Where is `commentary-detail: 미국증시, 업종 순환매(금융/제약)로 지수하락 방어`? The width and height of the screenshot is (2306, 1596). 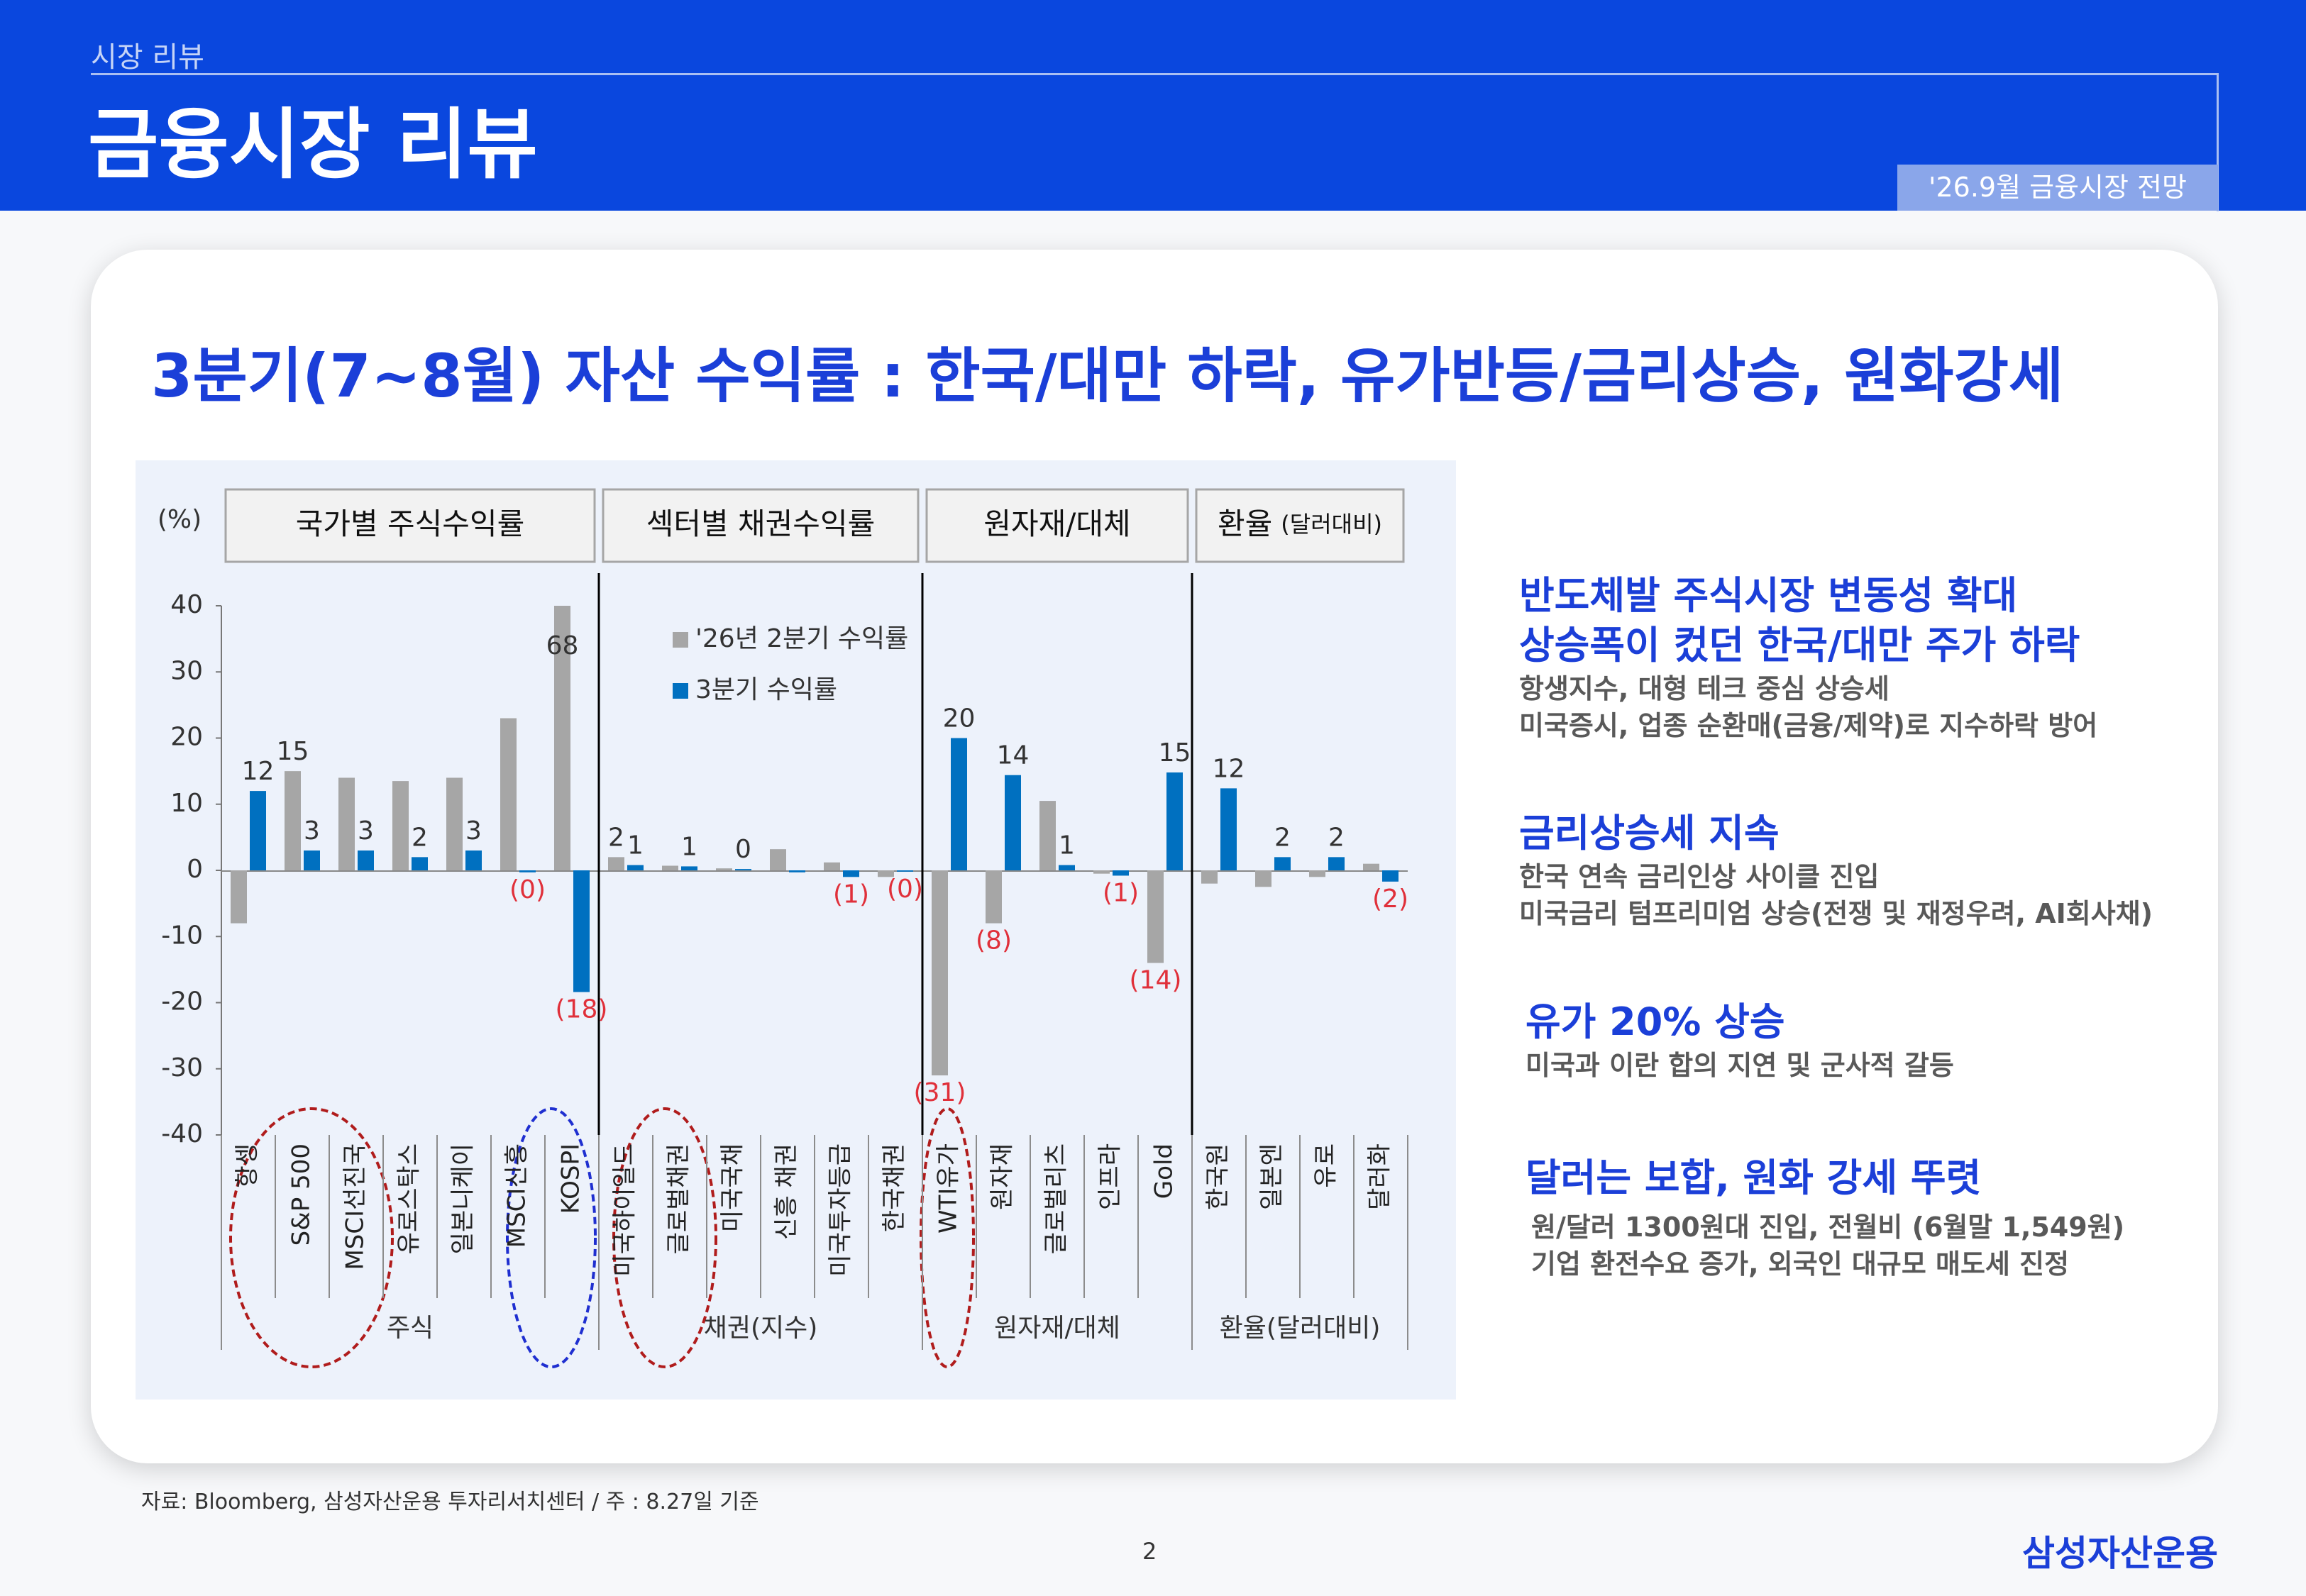
commentary-detail: 미국증시, 업종 순환매(금융/제약)로 지수하락 방어 is located at coordinates (1808, 725).